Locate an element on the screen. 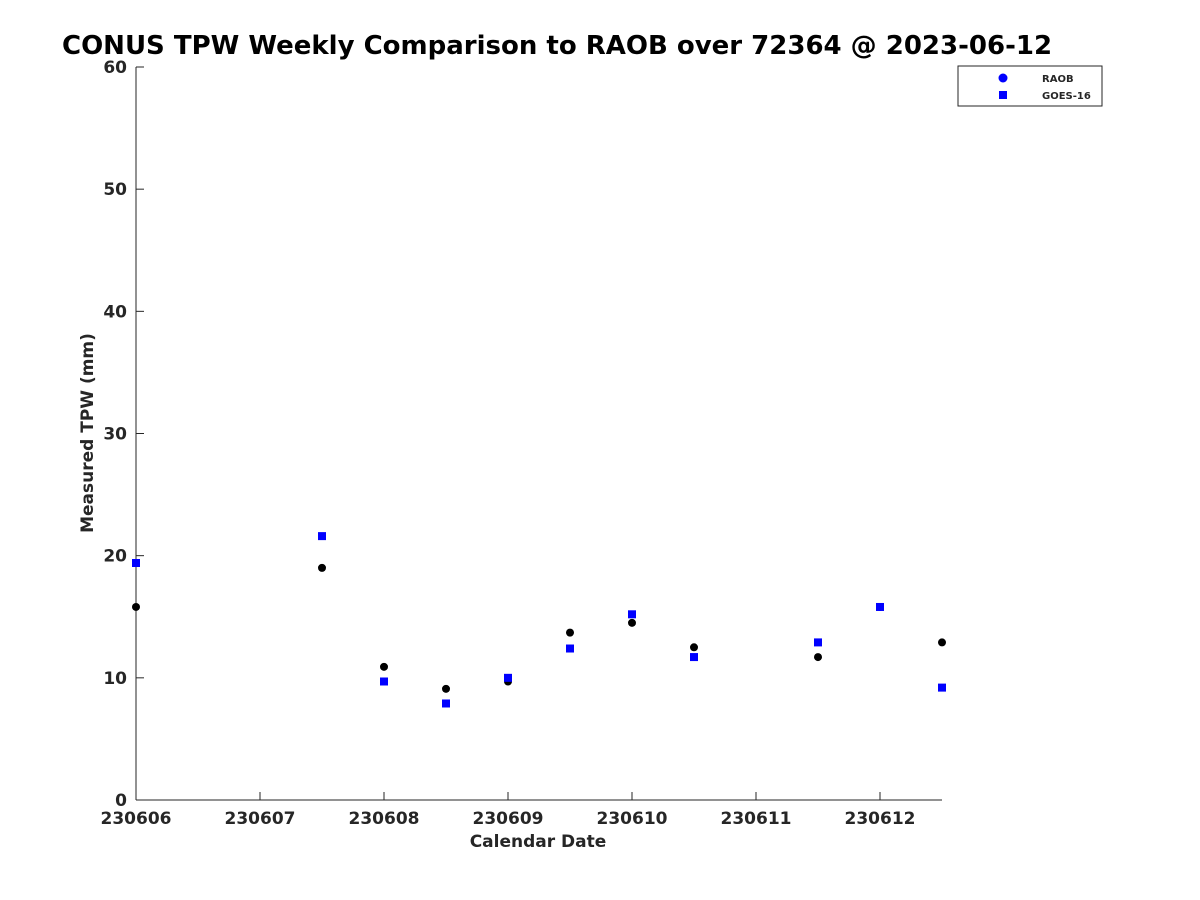 Image resolution: width=1200 pixels, height=900 pixels. y-axis-label: Measured TPW (mm) is located at coordinates (88, 433).